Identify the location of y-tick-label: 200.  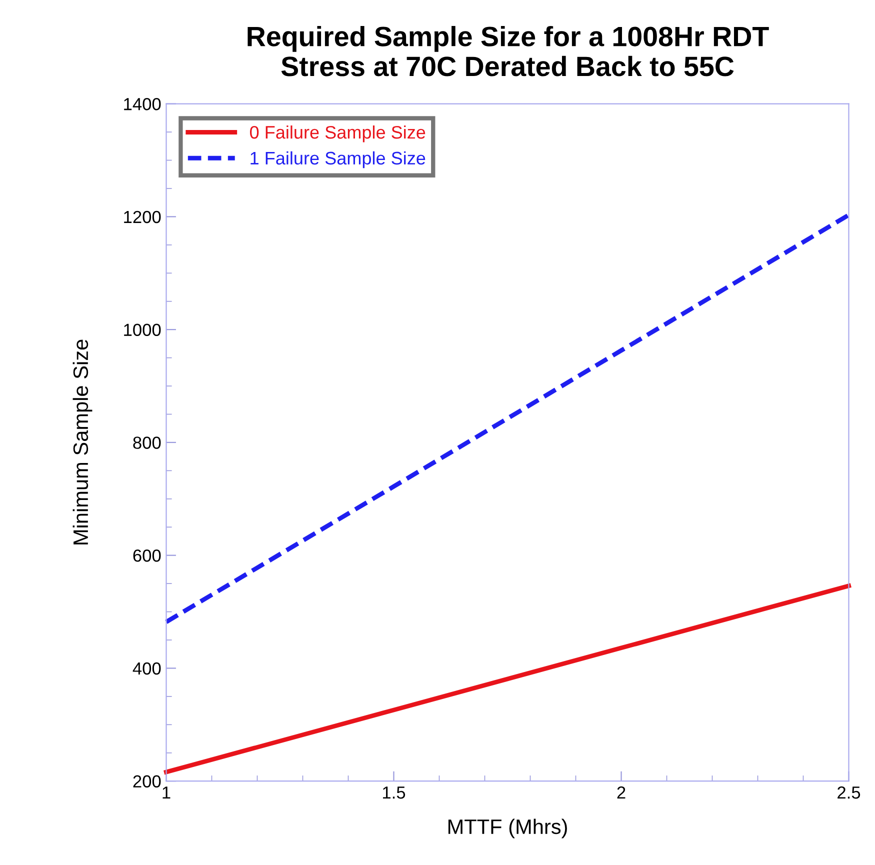
(147, 781).